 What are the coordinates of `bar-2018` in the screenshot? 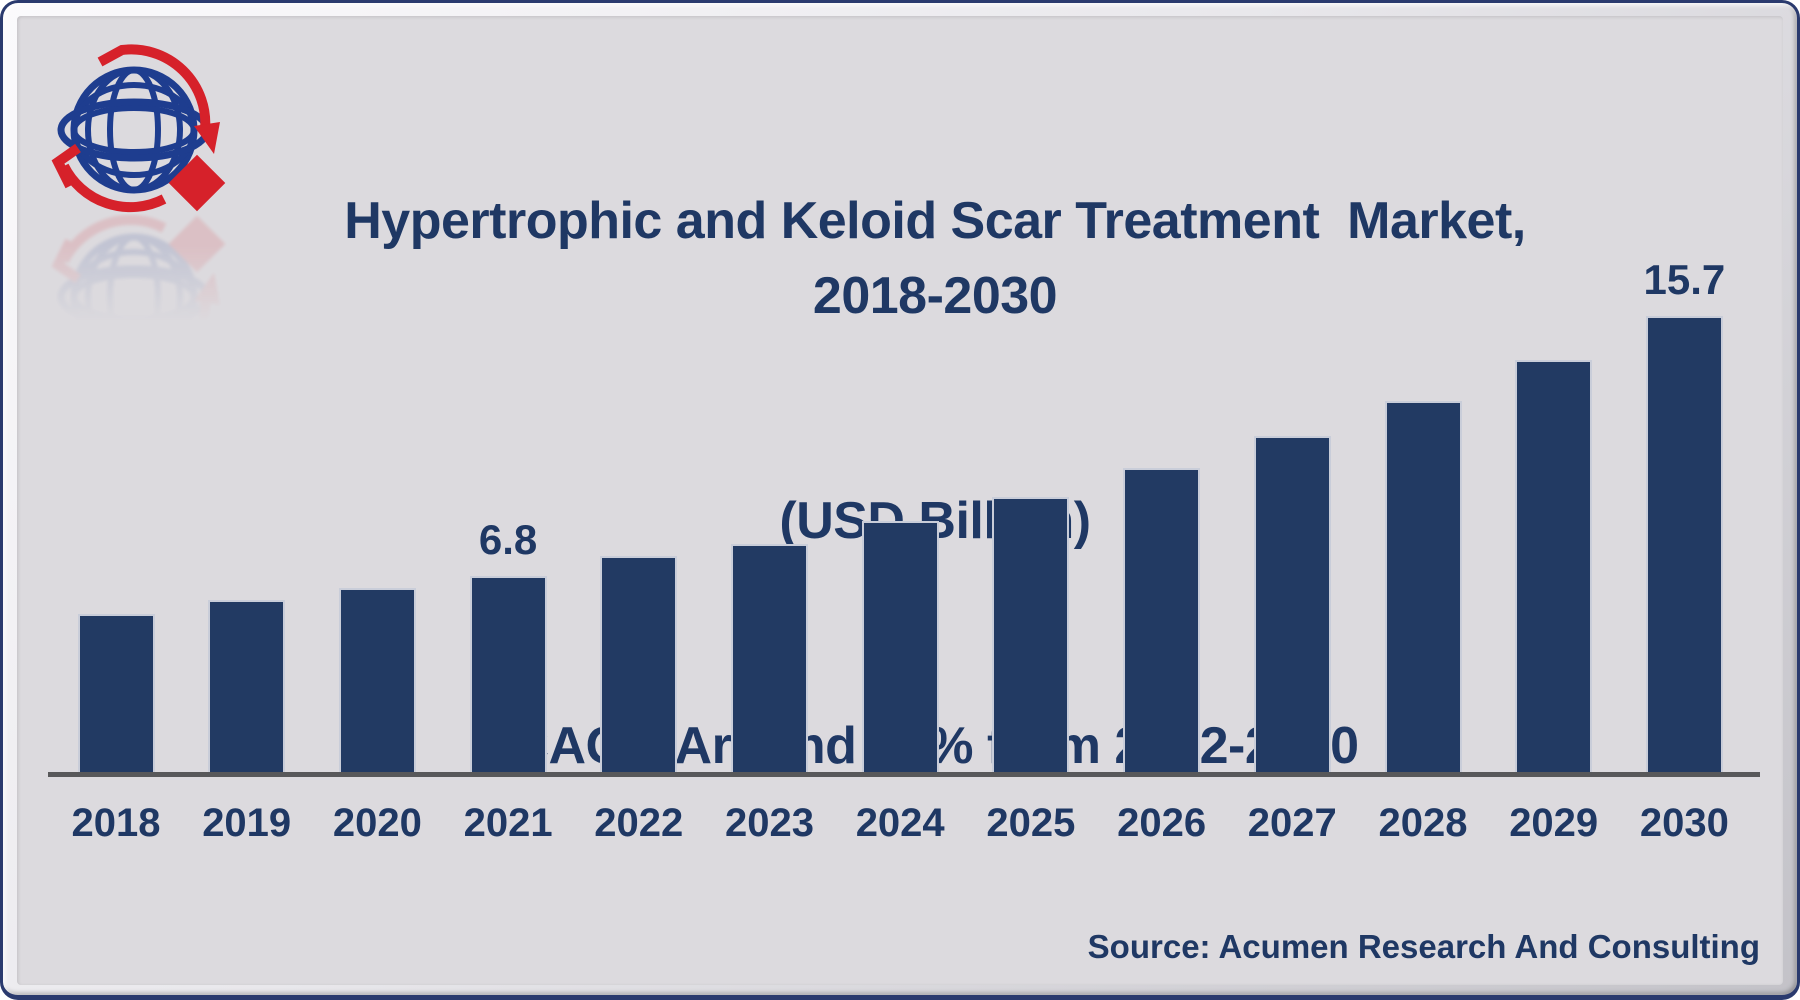 It's located at (116, 694).